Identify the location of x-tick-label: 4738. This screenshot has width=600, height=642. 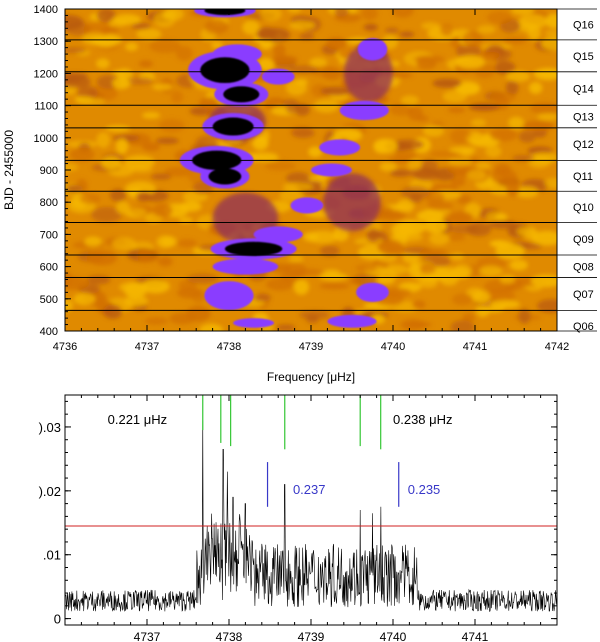
(229, 347).